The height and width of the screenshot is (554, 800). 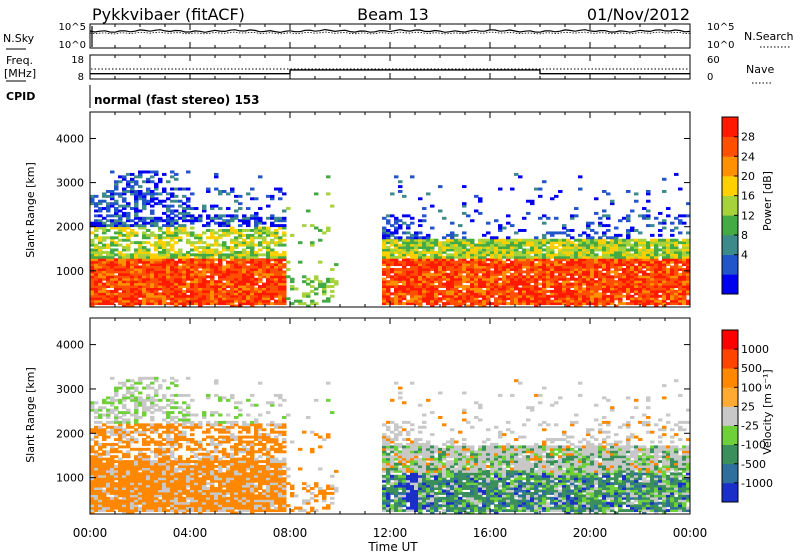 I want to click on colorbar-tick-label: 28, so click(x=748, y=137).